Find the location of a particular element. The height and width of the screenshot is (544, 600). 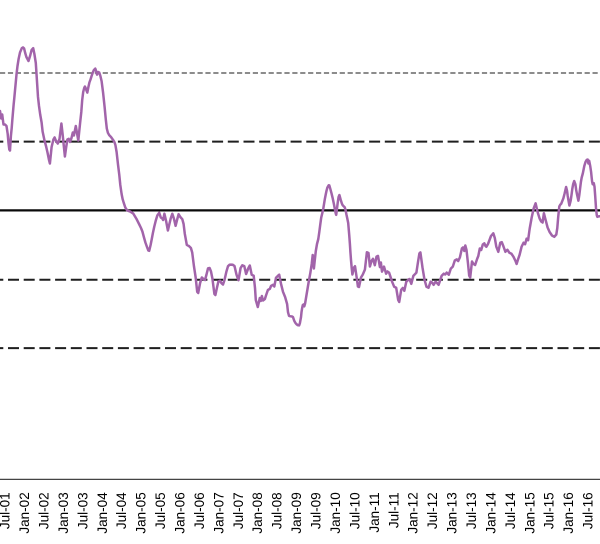

svg-text: Jan-08 is located at coordinates (257, 512).